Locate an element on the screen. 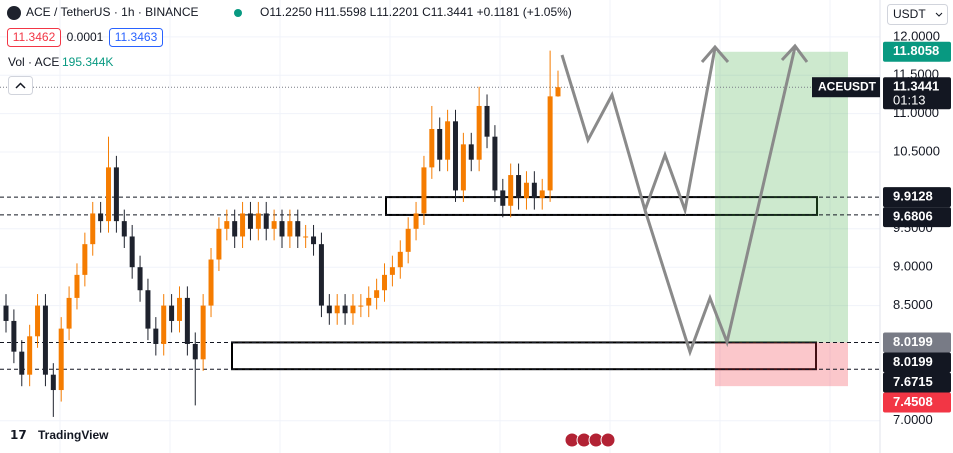  price-label: 11.8058 is located at coordinates (916, 50).